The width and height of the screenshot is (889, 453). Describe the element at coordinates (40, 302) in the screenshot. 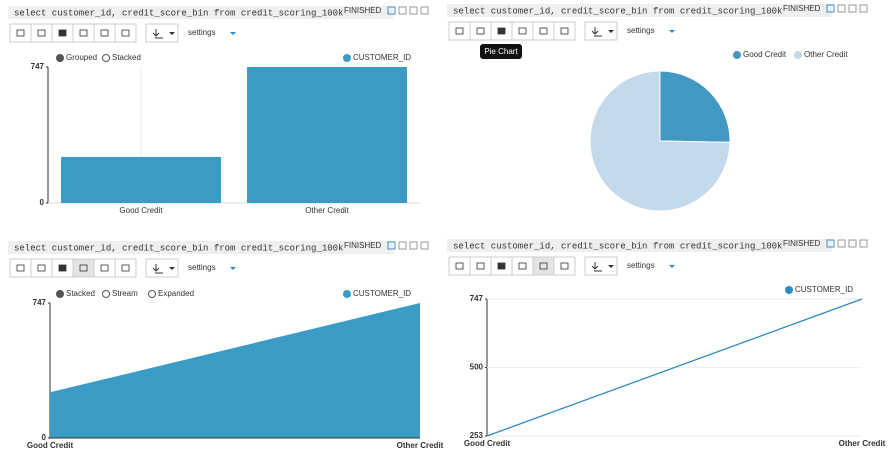

I see `y-tick-label: 747` at that location.